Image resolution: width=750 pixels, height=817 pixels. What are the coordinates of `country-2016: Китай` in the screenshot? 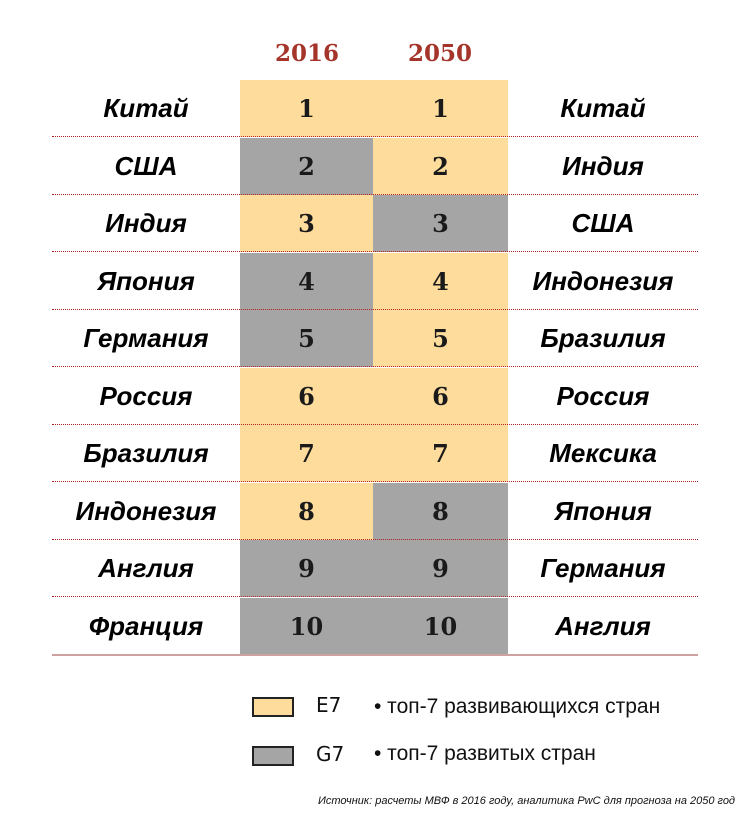 It's located at (146, 108).